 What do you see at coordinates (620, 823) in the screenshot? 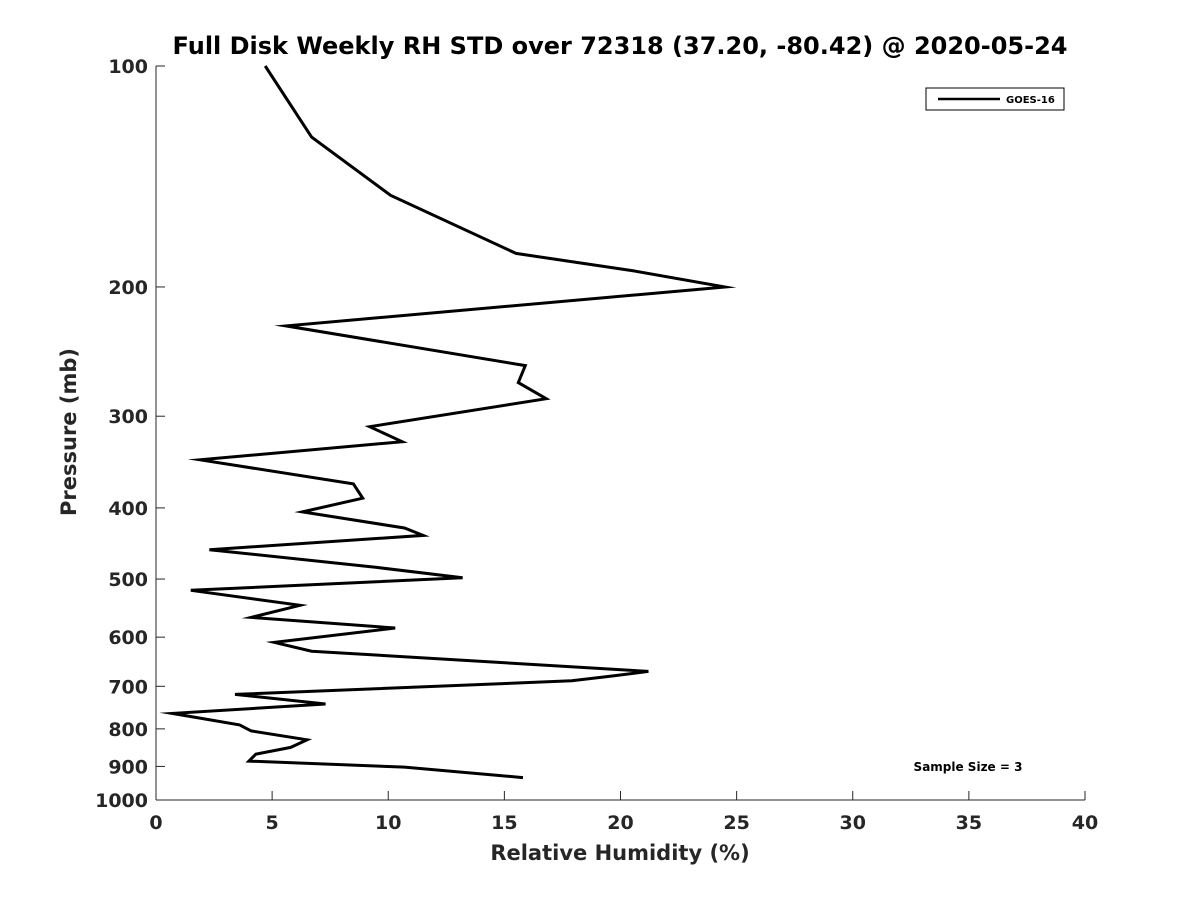
I see `x-tick-label: 20` at bounding box center [620, 823].